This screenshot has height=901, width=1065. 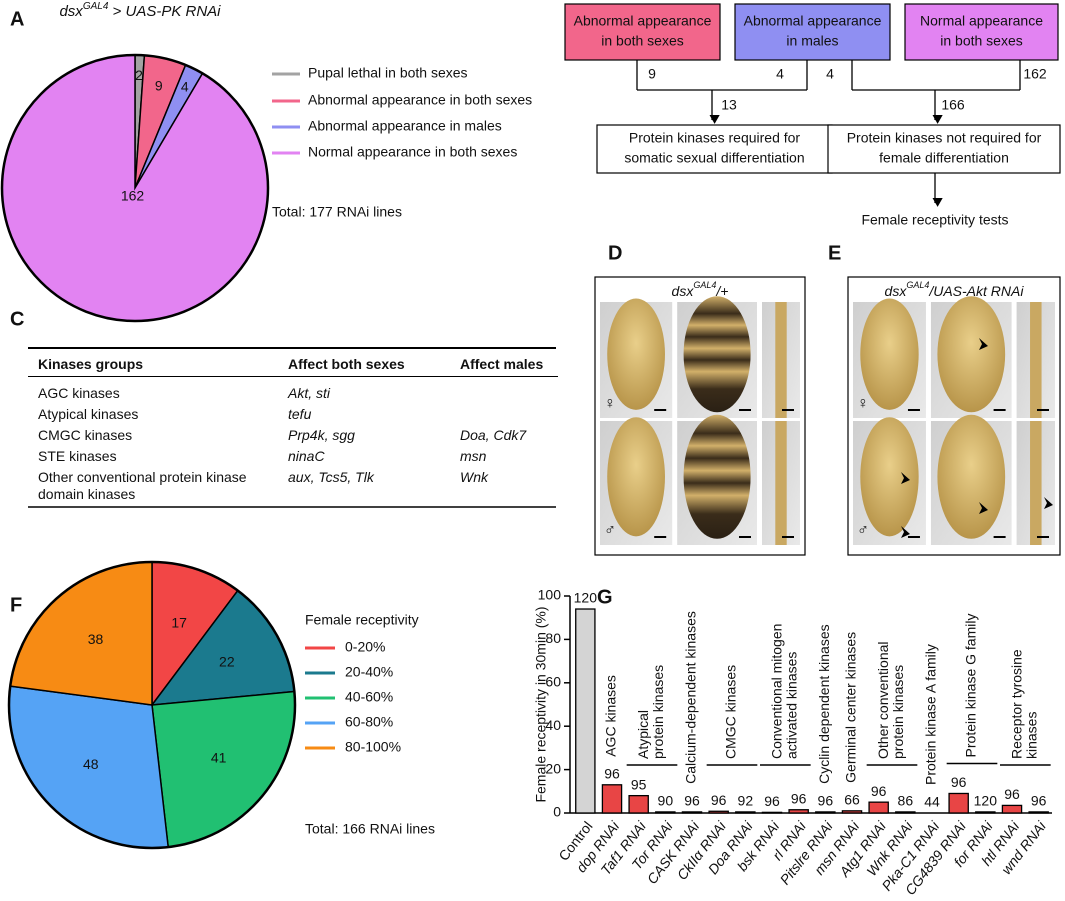 What do you see at coordinates (369, 697) in the screenshot?
I see `legend-label: 40-60%` at bounding box center [369, 697].